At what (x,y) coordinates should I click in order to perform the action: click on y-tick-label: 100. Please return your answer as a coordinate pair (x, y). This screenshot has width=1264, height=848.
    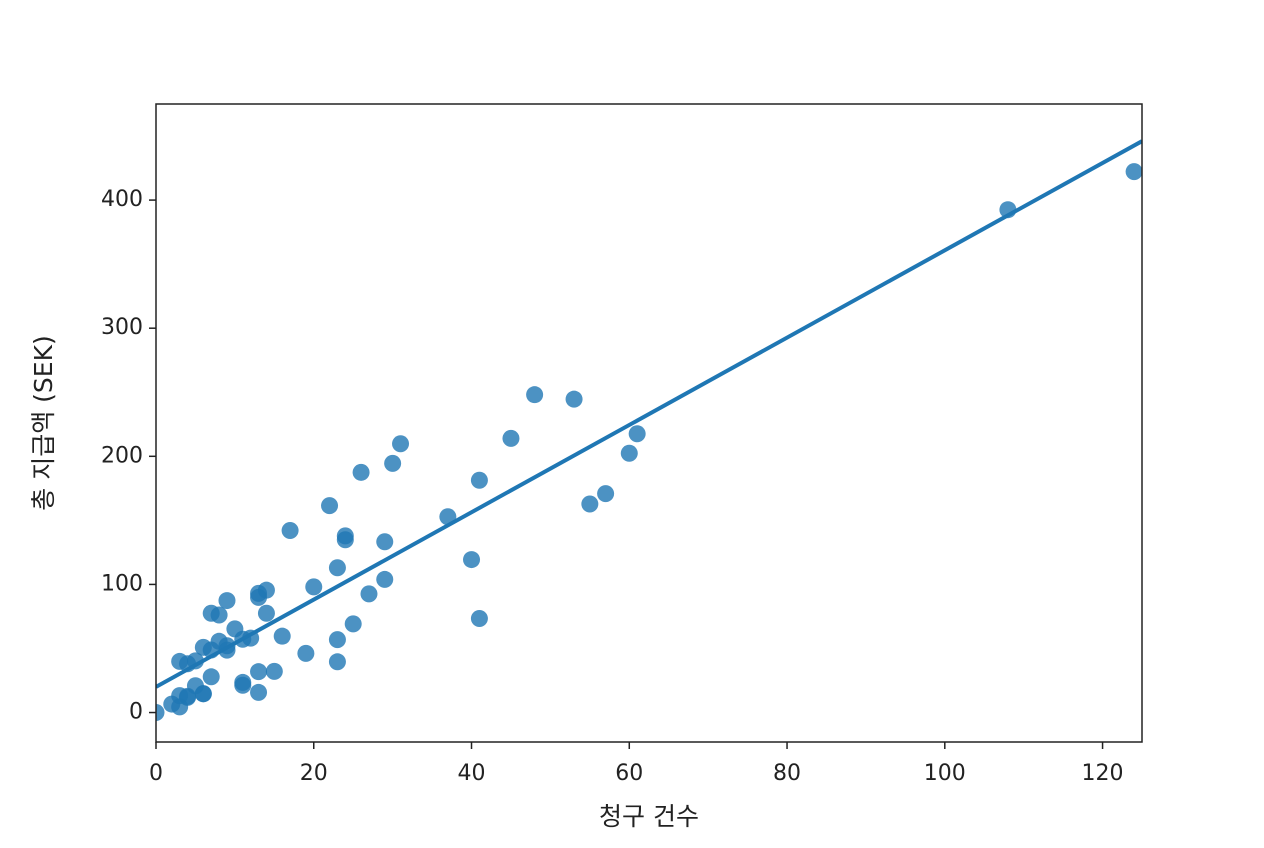
    Looking at the image, I should click on (122, 583).